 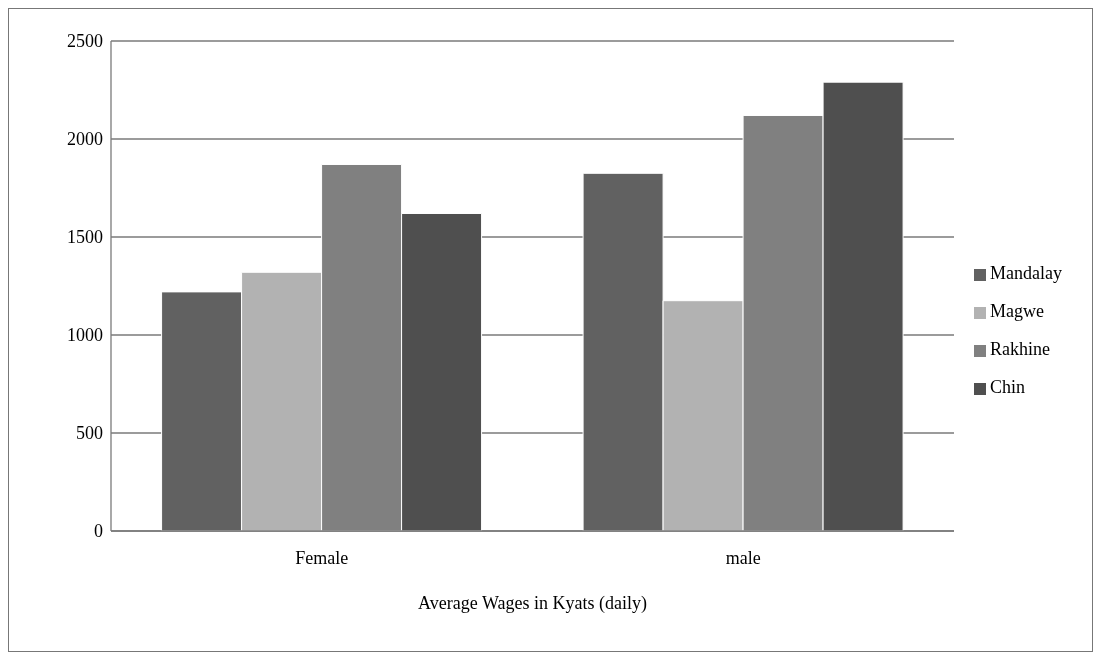 I want to click on y-tick-label: 1500, so click(x=85, y=237).